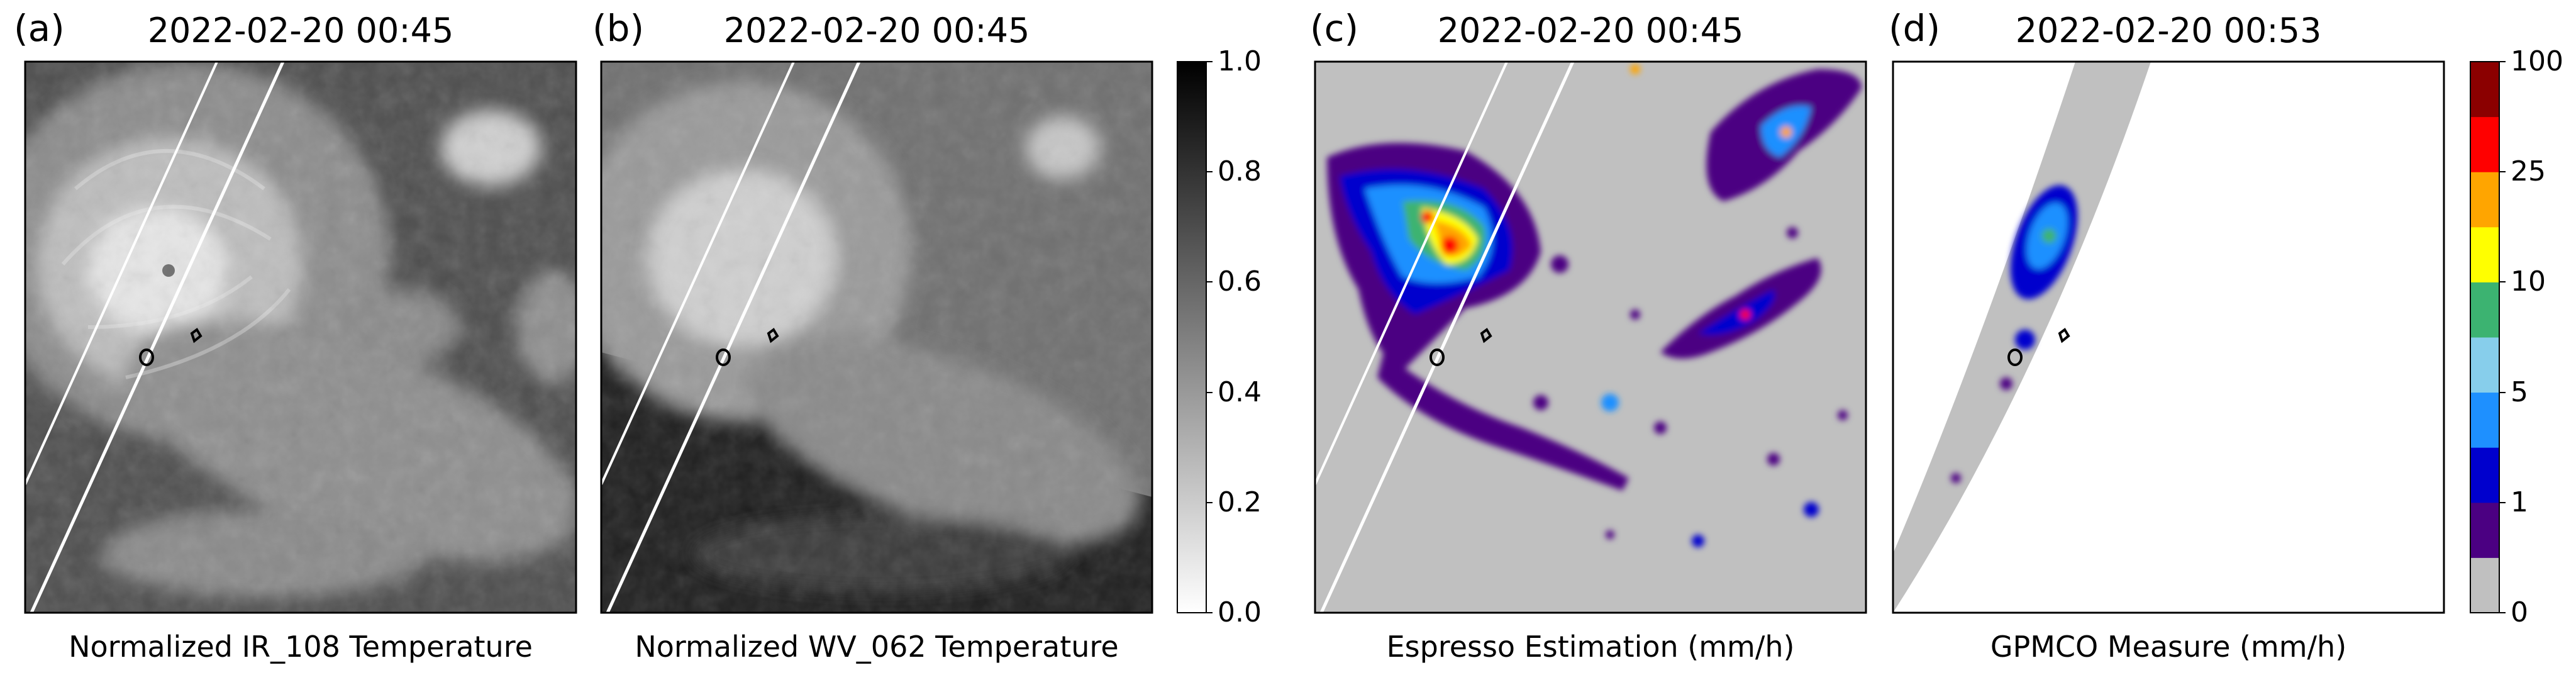  What do you see at coordinates (2519, 502) in the screenshot?
I see `colorbar-rain-tick-label: 1` at bounding box center [2519, 502].